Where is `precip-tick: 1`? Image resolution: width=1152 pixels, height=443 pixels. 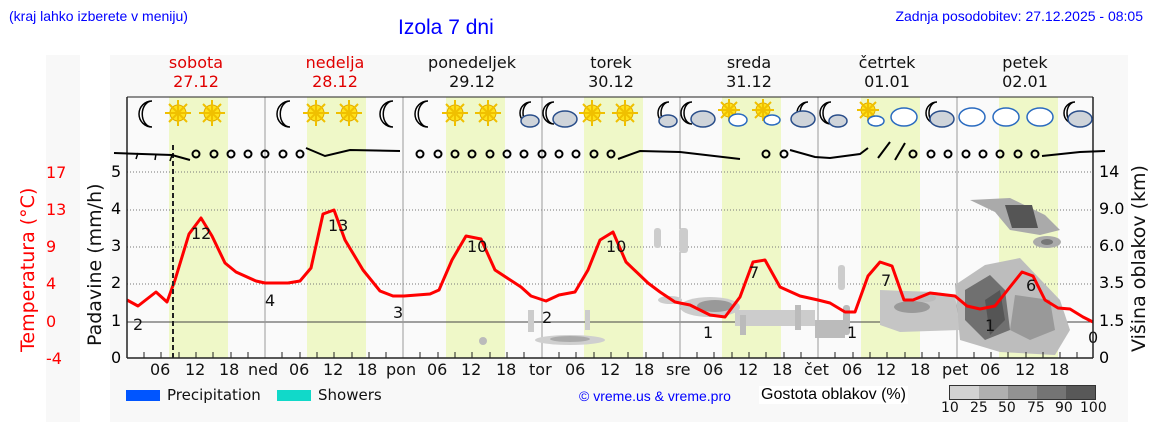
precip-tick: 1 is located at coordinates (116, 320).